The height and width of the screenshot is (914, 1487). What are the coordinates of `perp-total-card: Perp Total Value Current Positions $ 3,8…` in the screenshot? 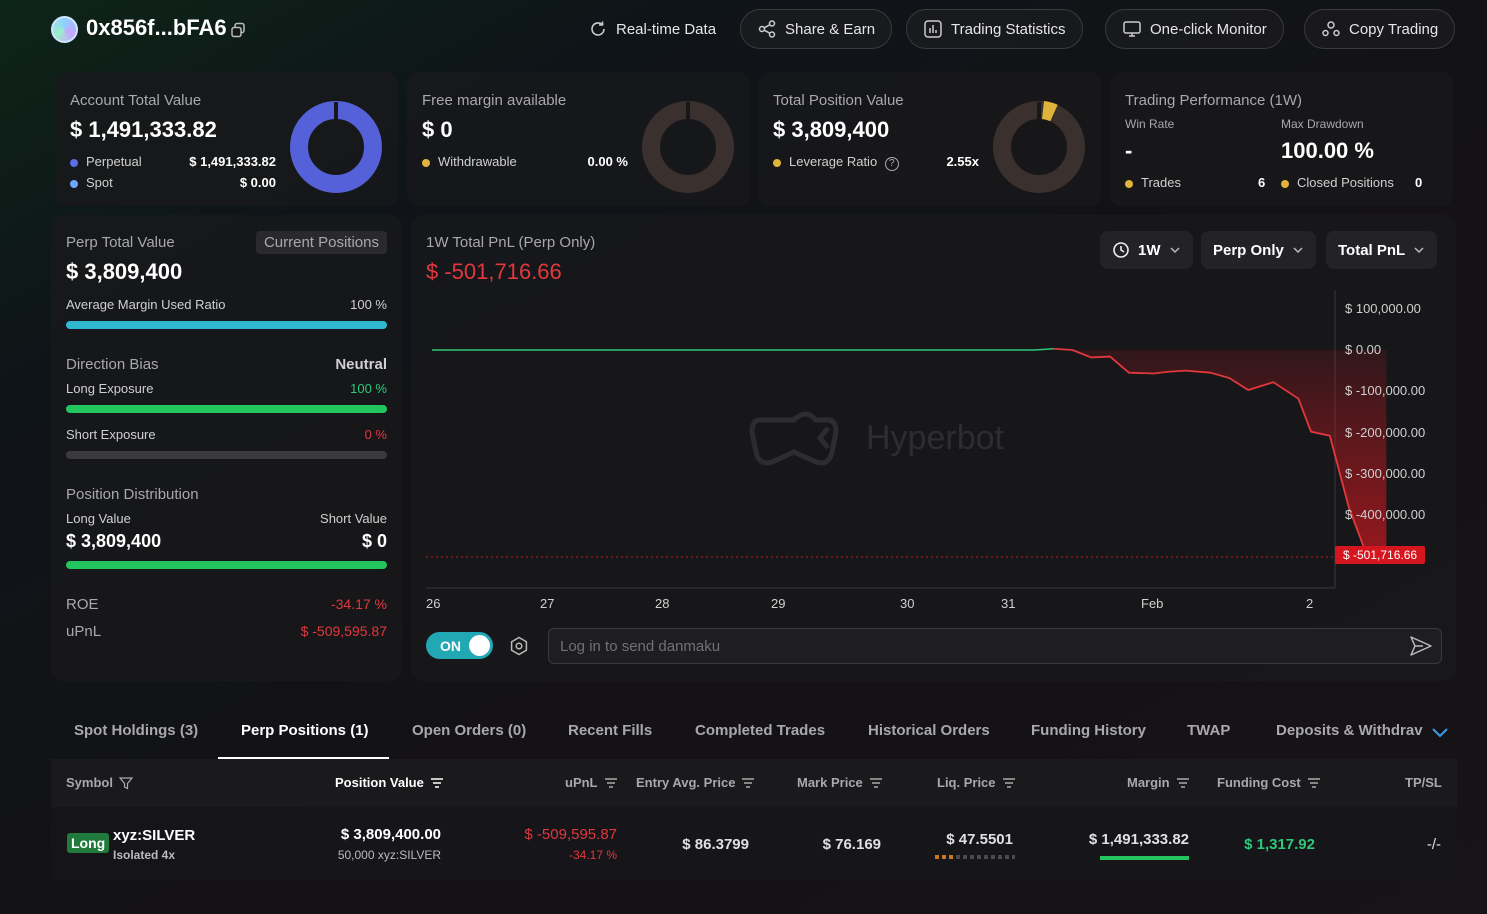 It's located at (226, 448).